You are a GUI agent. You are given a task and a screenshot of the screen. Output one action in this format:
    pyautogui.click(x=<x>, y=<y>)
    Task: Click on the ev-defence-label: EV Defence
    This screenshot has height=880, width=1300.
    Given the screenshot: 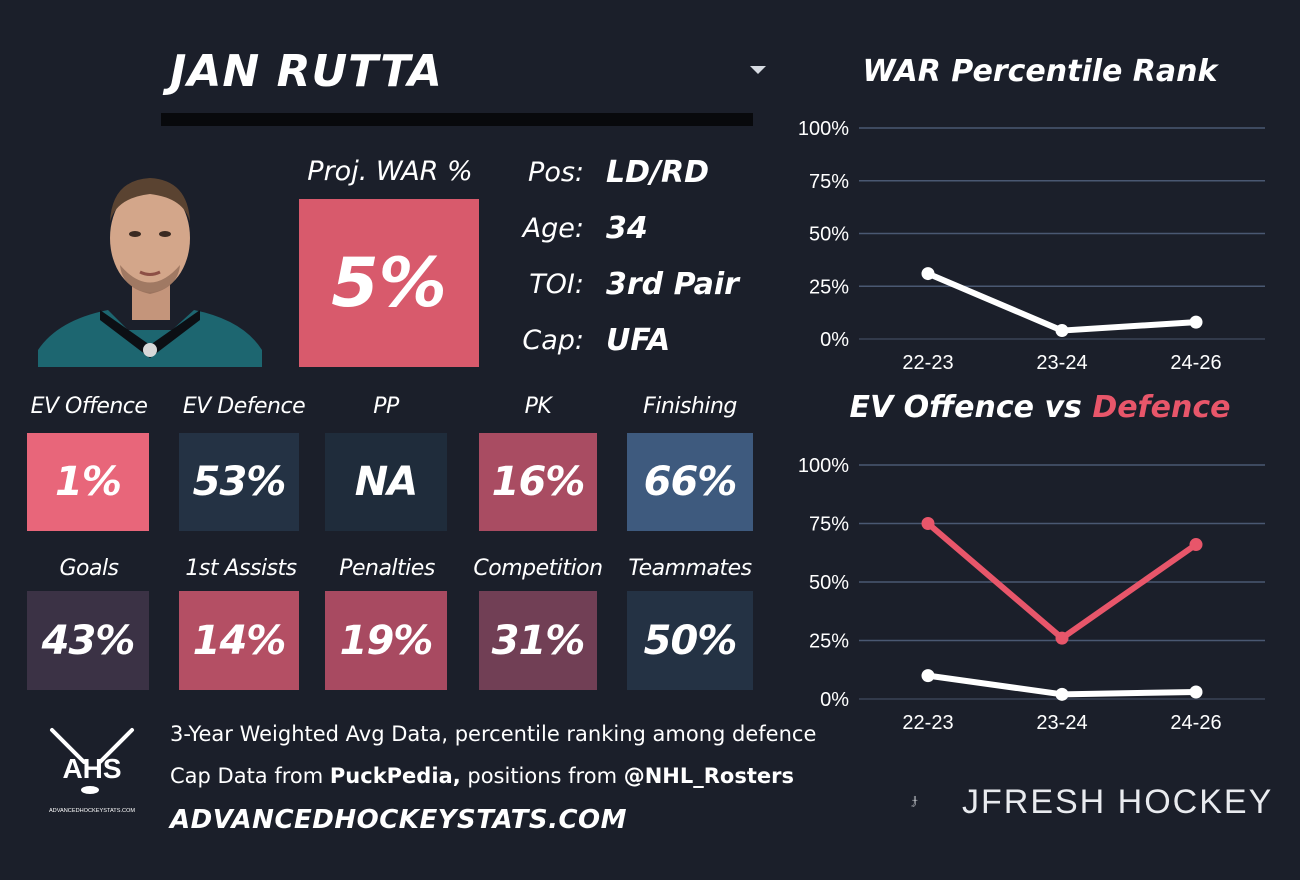 What is the action you would take?
    pyautogui.click(x=244, y=406)
    